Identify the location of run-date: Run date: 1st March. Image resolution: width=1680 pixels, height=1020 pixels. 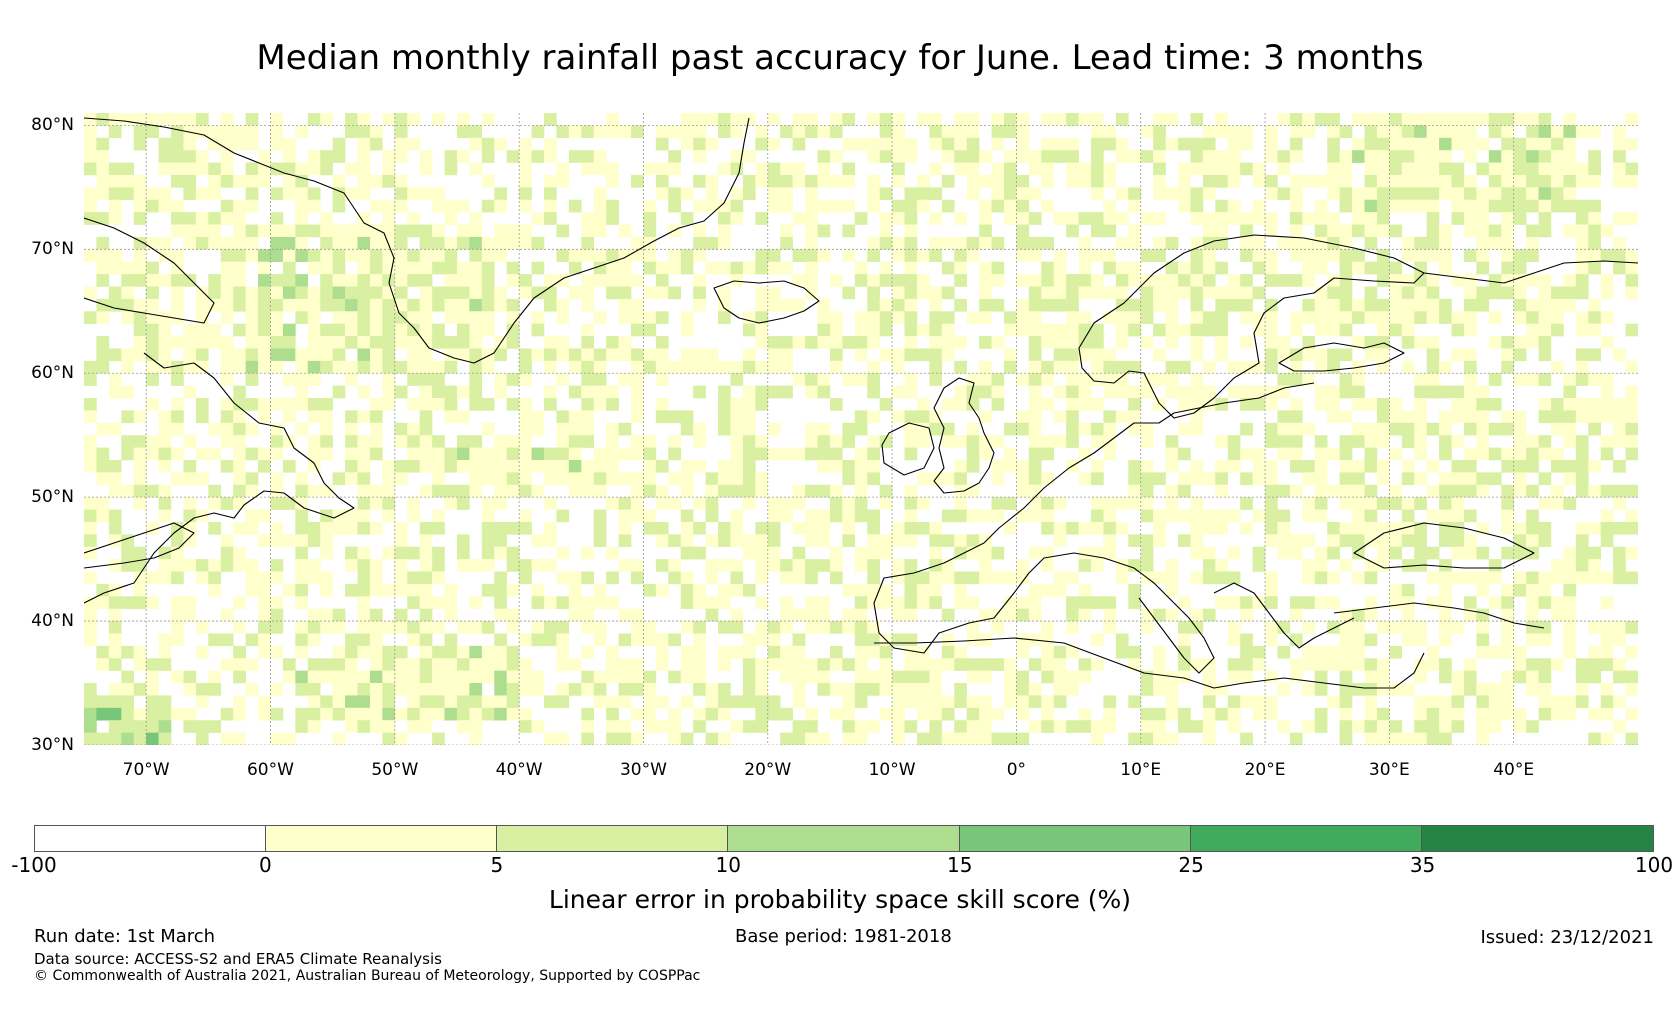
(125, 936).